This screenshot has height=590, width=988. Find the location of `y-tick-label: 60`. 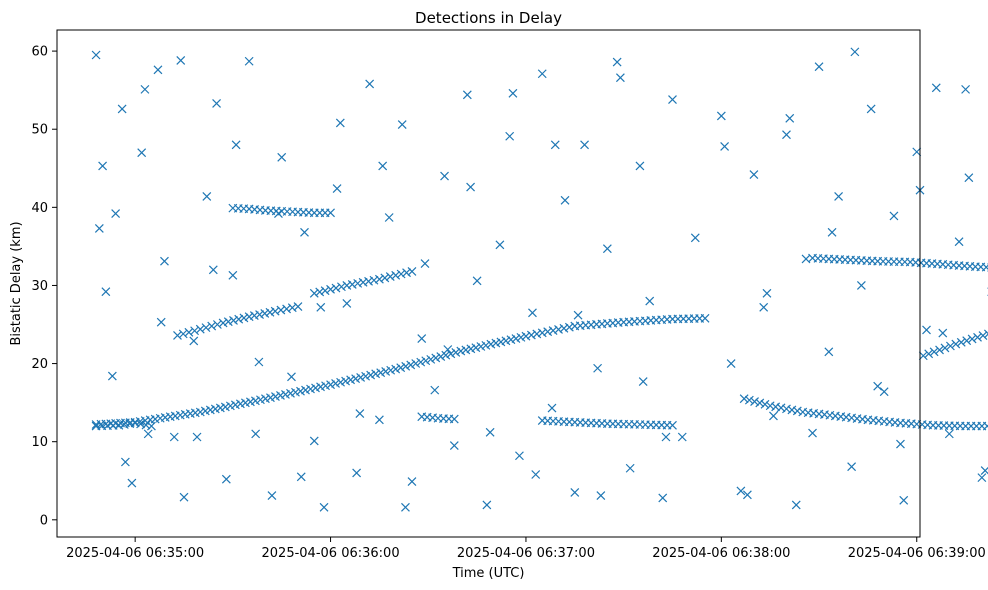

y-tick-label: 60 is located at coordinates (39, 52).